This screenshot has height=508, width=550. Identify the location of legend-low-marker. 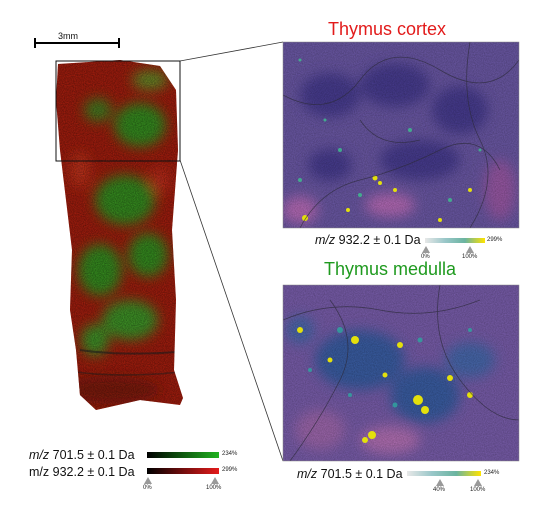
(148, 480).